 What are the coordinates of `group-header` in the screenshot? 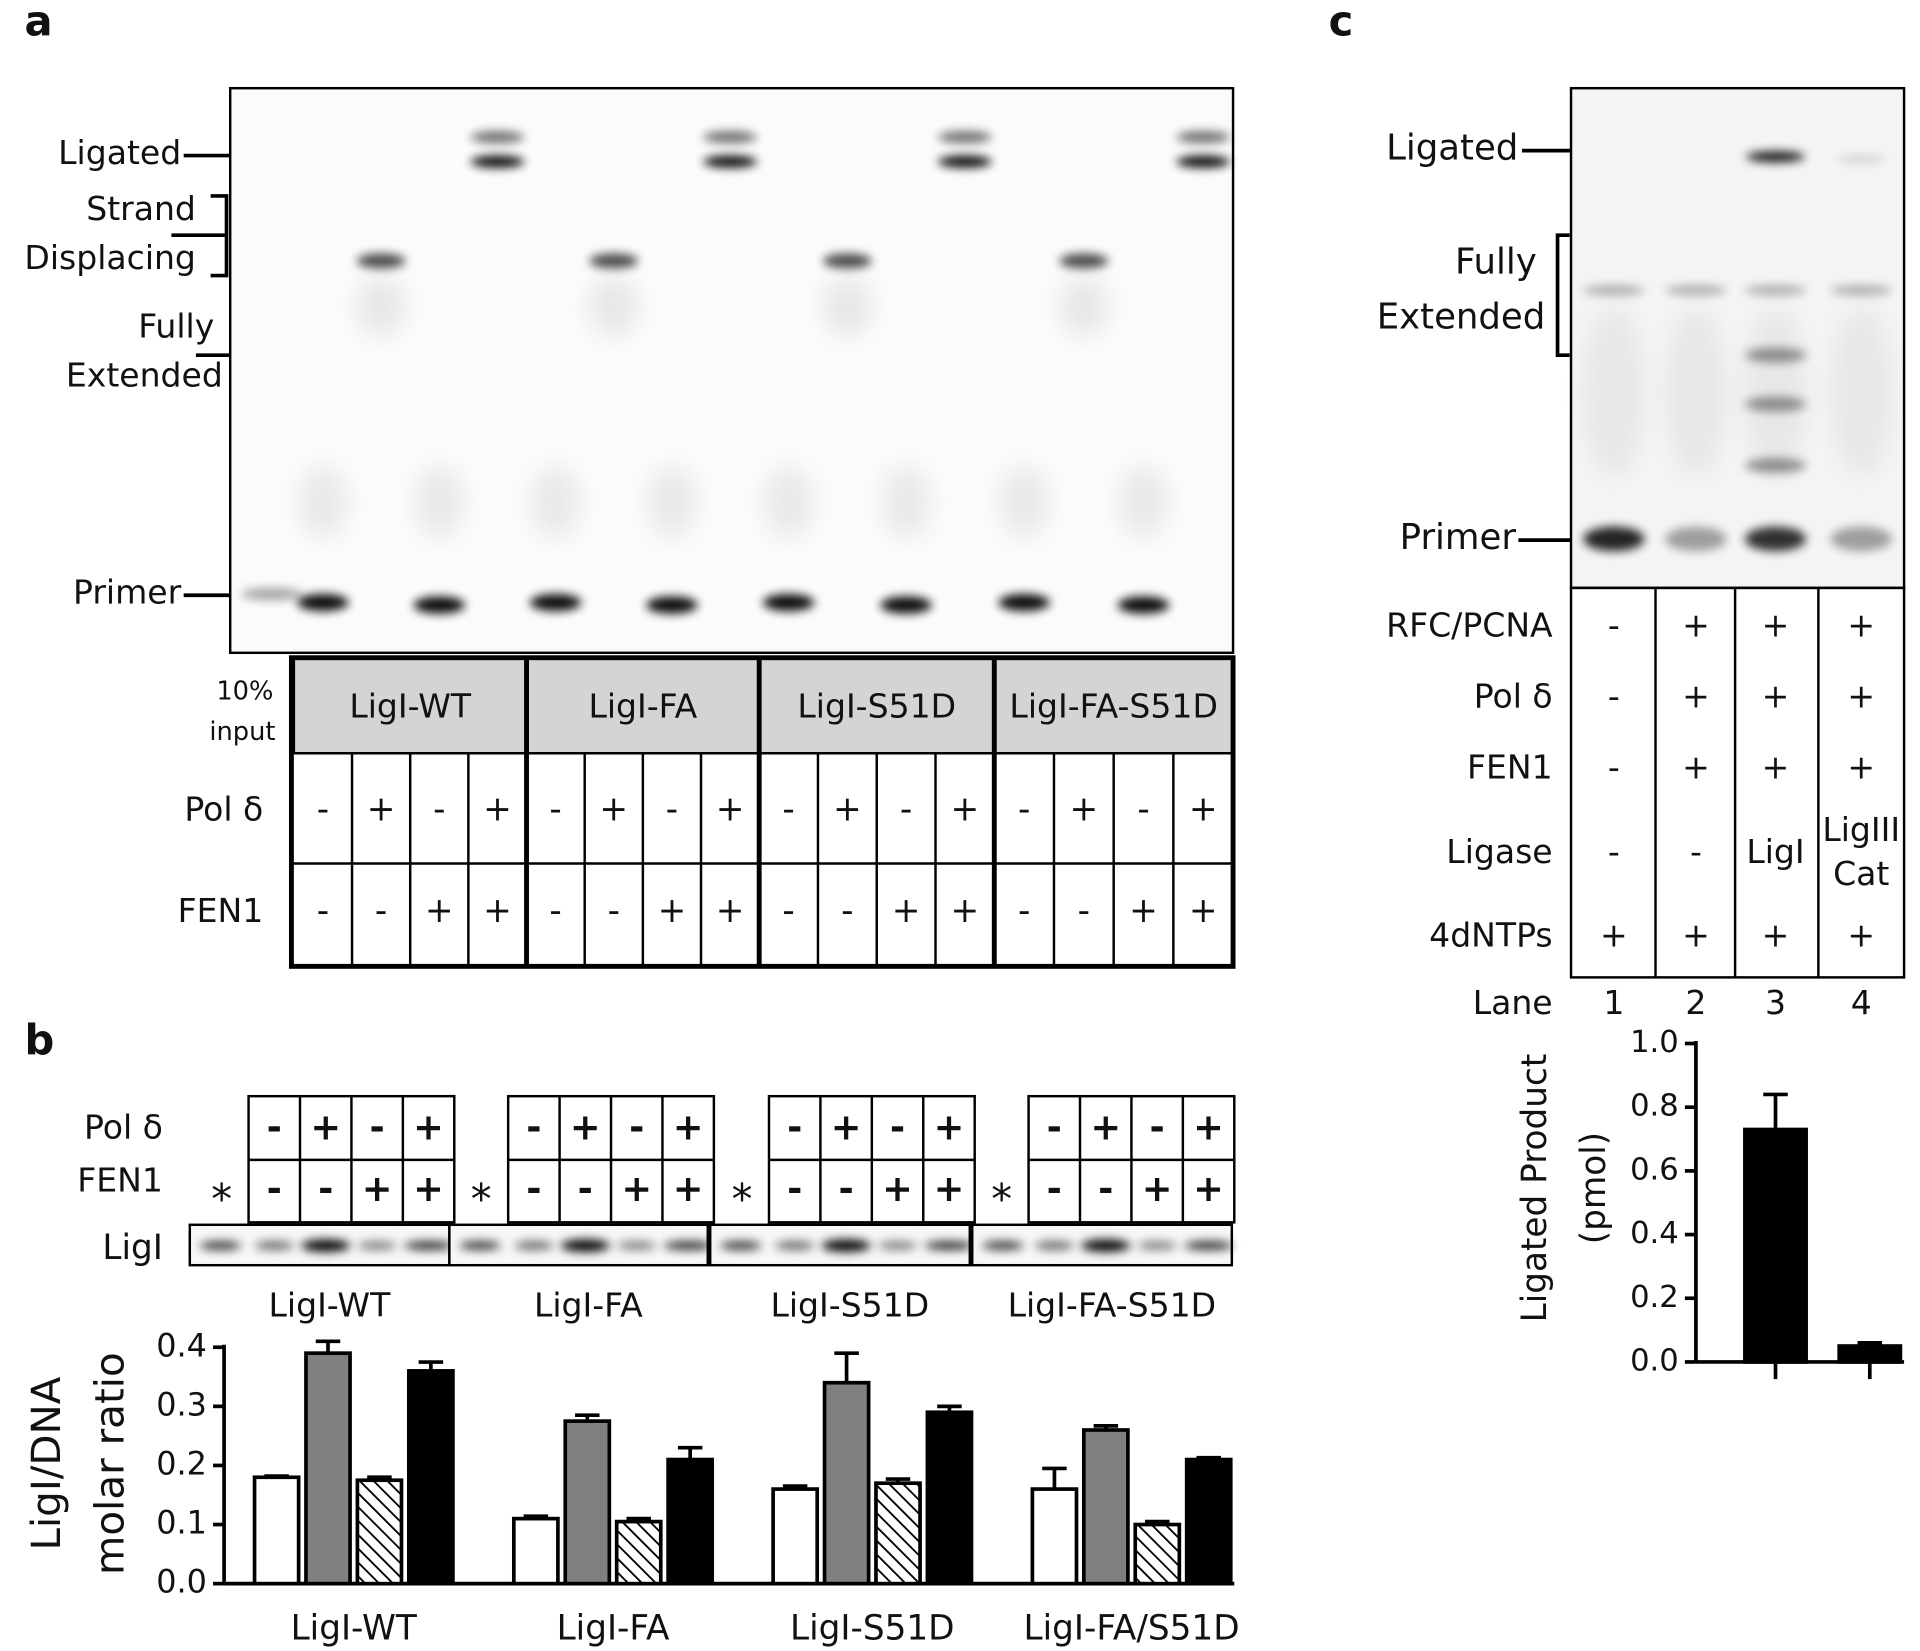 It's located at (876, 705).